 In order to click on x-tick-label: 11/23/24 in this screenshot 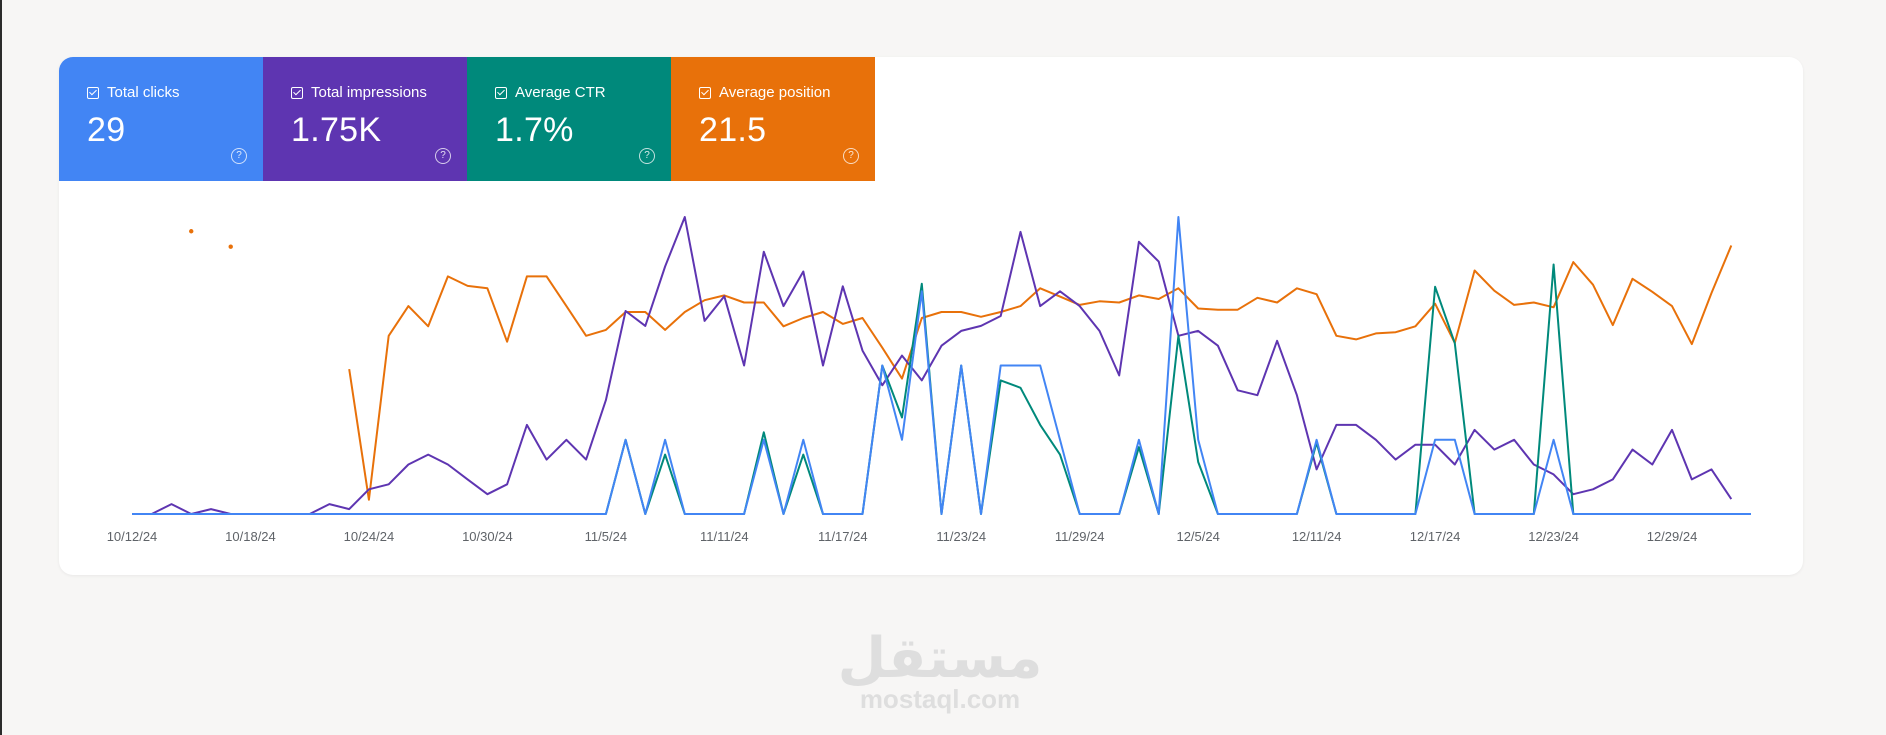, I will do `click(961, 536)`.